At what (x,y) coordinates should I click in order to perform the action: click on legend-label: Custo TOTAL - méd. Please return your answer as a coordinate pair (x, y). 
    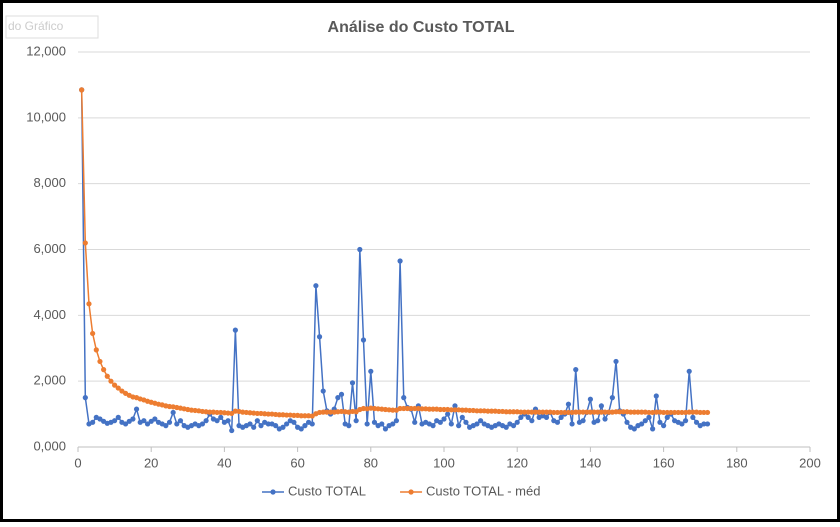
    Looking at the image, I should click on (483, 490).